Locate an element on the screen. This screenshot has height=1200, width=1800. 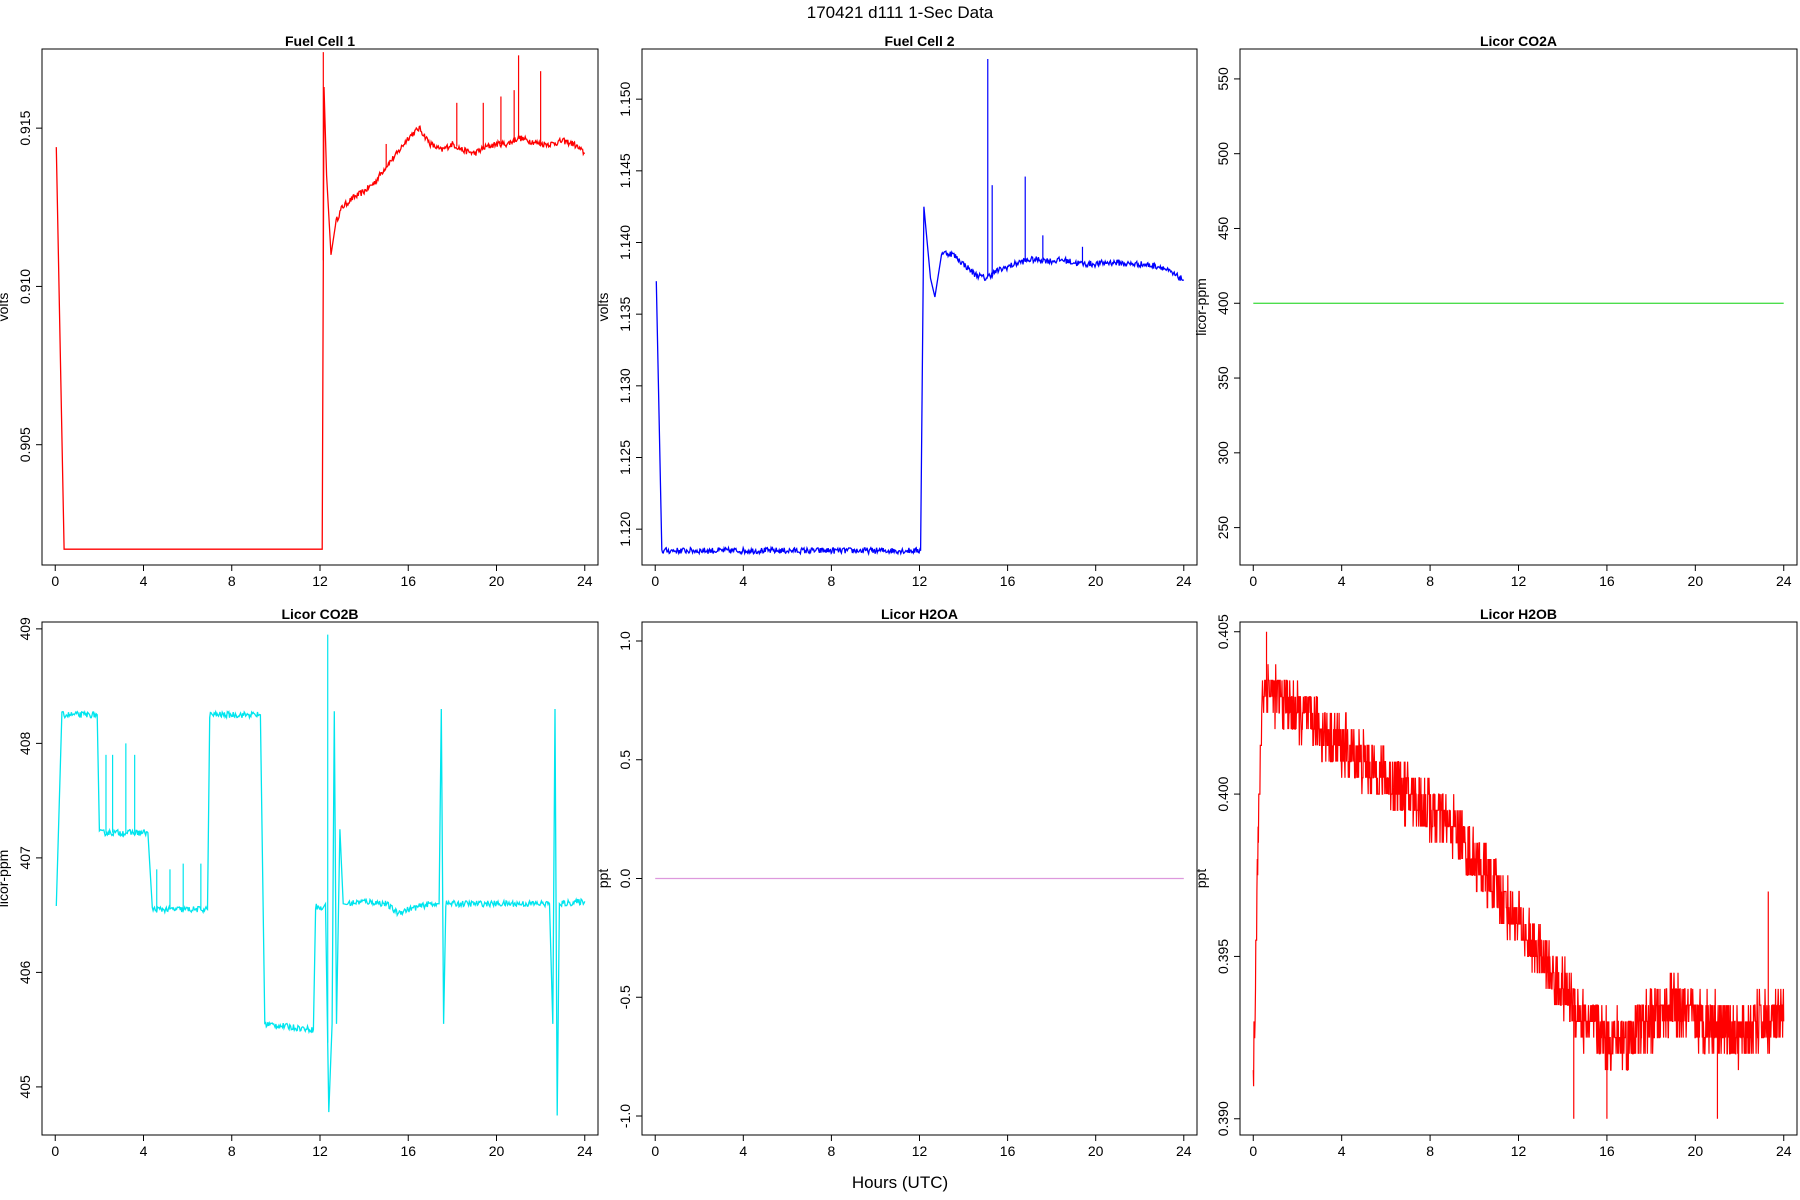
y-tick-label: 0.910 is located at coordinates (25, 286).